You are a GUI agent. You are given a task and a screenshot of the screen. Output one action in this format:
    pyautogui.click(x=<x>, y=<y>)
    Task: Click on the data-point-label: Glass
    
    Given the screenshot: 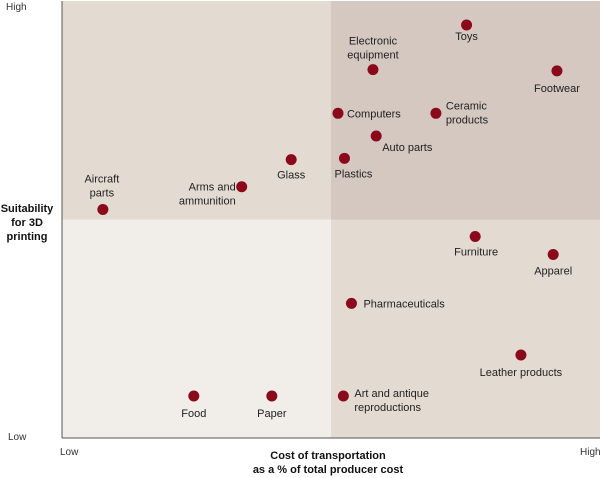 What is the action you would take?
    pyautogui.click(x=291, y=176)
    